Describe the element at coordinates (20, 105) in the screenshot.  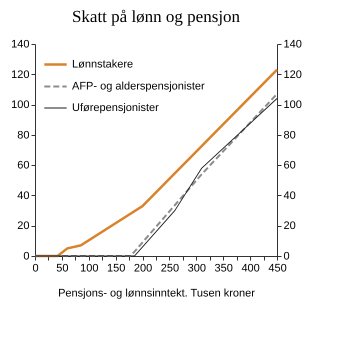
I see `y-tick-label: 100` at that location.